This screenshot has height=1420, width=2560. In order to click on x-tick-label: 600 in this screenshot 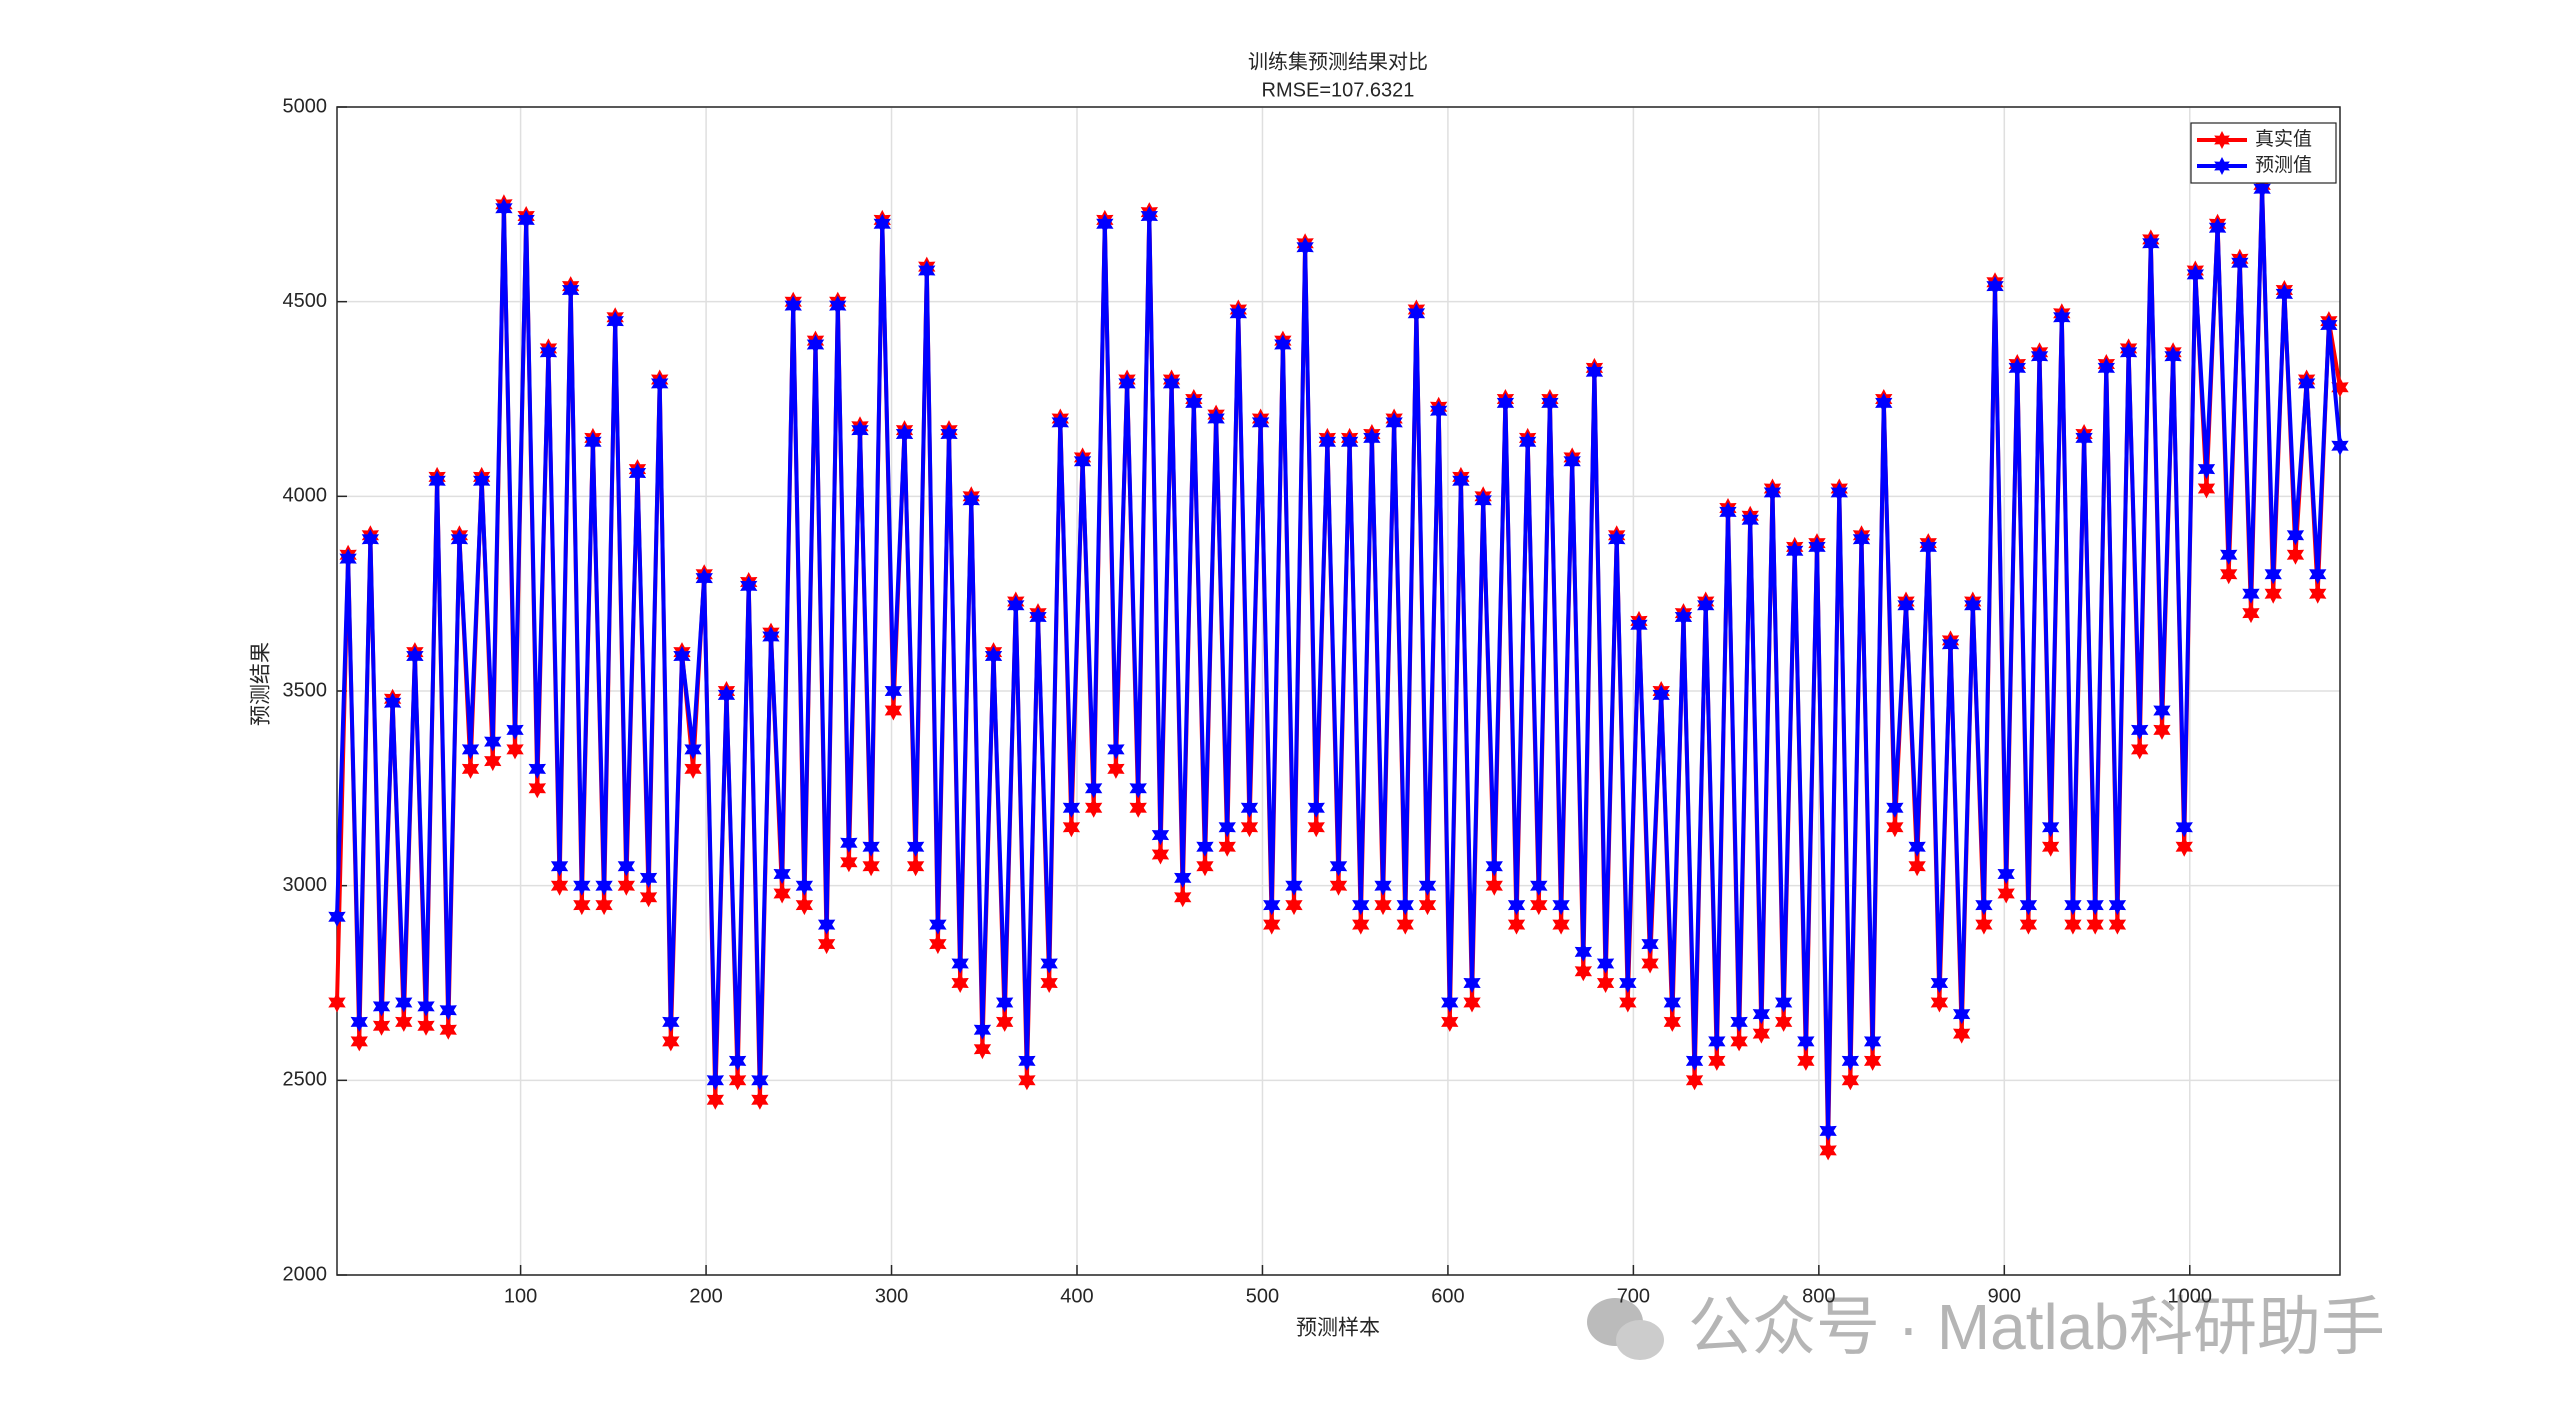, I will do `click(1447, 1296)`.